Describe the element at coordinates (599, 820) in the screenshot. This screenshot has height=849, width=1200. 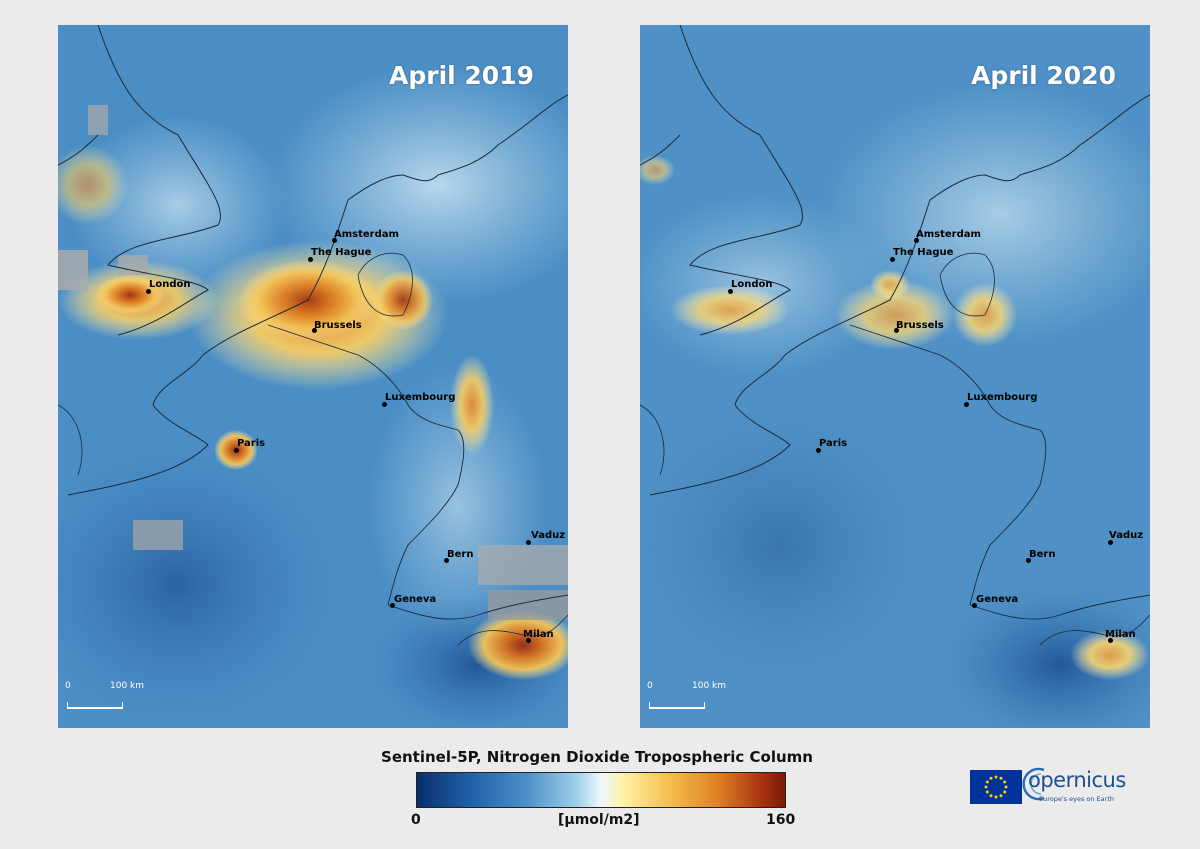
I see `colorbar-unit-label: [µmol/m2]` at that location.